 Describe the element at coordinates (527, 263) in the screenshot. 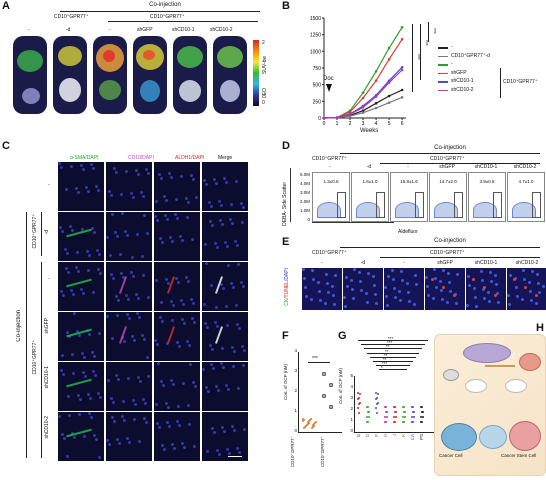

I see `tunel-col-label: shCD10-2` at that location.